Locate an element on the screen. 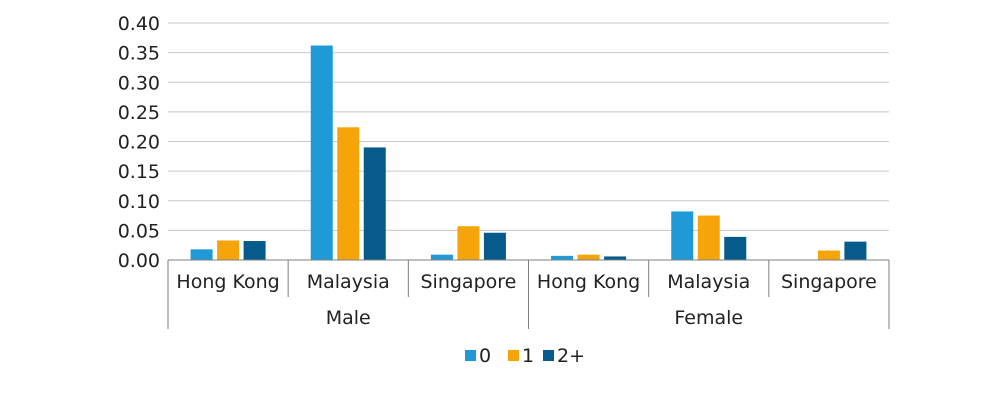 The image size is (1000, 400). legend-label-0: 0 is located at coordinates (485, 356).